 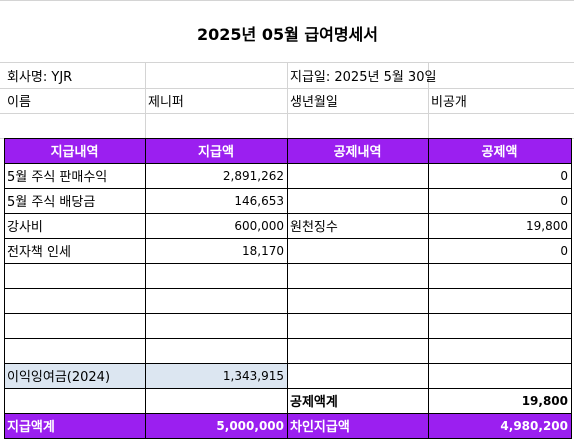 I want to click on payment-item: 전자책 인세, so click(x=39, y=252).